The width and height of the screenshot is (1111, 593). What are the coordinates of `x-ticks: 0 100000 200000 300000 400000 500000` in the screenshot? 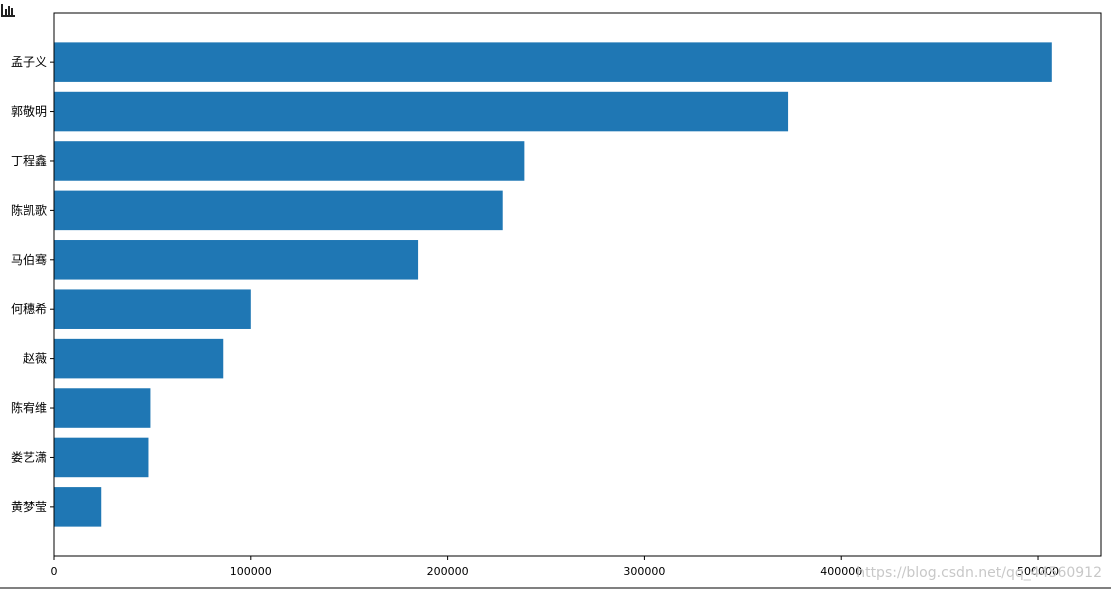 It's located at (555, 567).